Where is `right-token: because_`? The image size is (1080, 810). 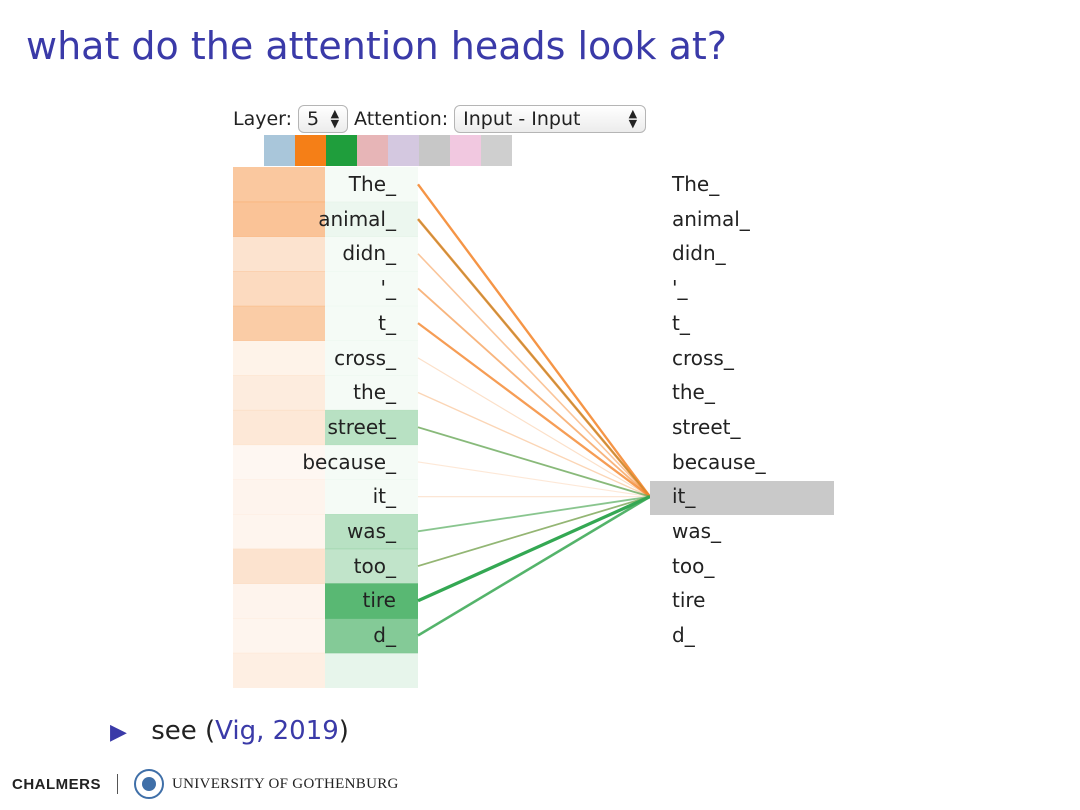 right-token: because_ is located at coordinates (719, 461).